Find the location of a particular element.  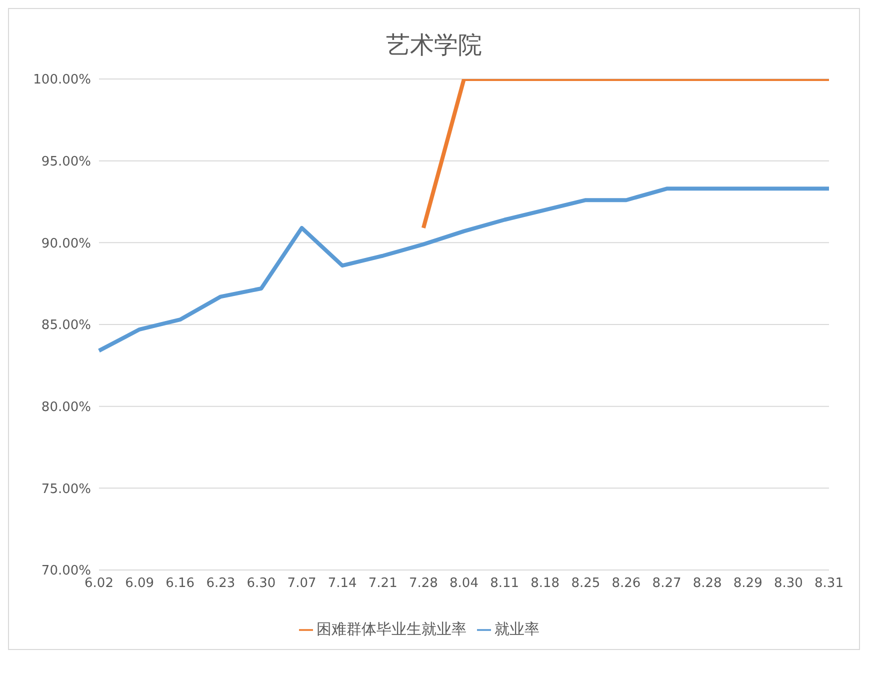

x-tick-label: 7.28 is located at coordinates (423, 584).